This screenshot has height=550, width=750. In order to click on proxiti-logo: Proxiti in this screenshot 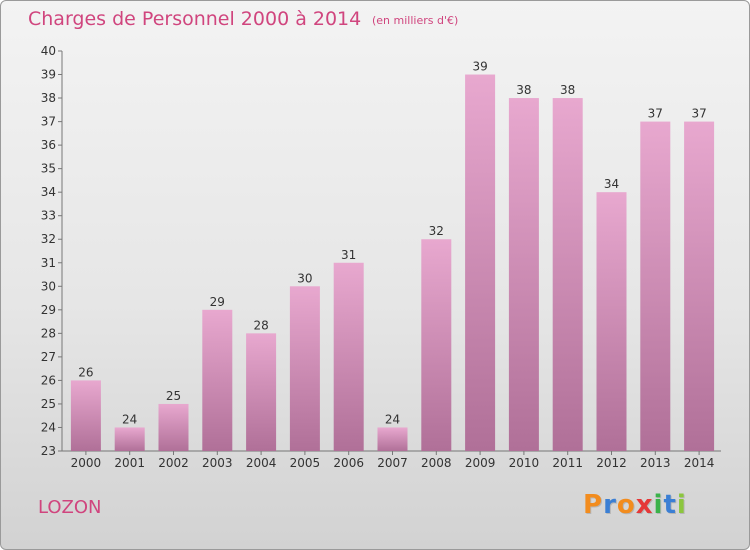, I will do `click(635, 505)`.